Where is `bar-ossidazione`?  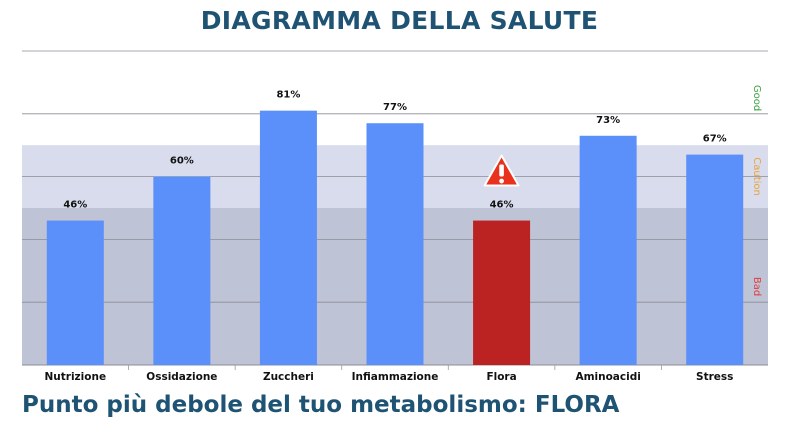
bar-ossidazione is located at coordinates (182, 270).